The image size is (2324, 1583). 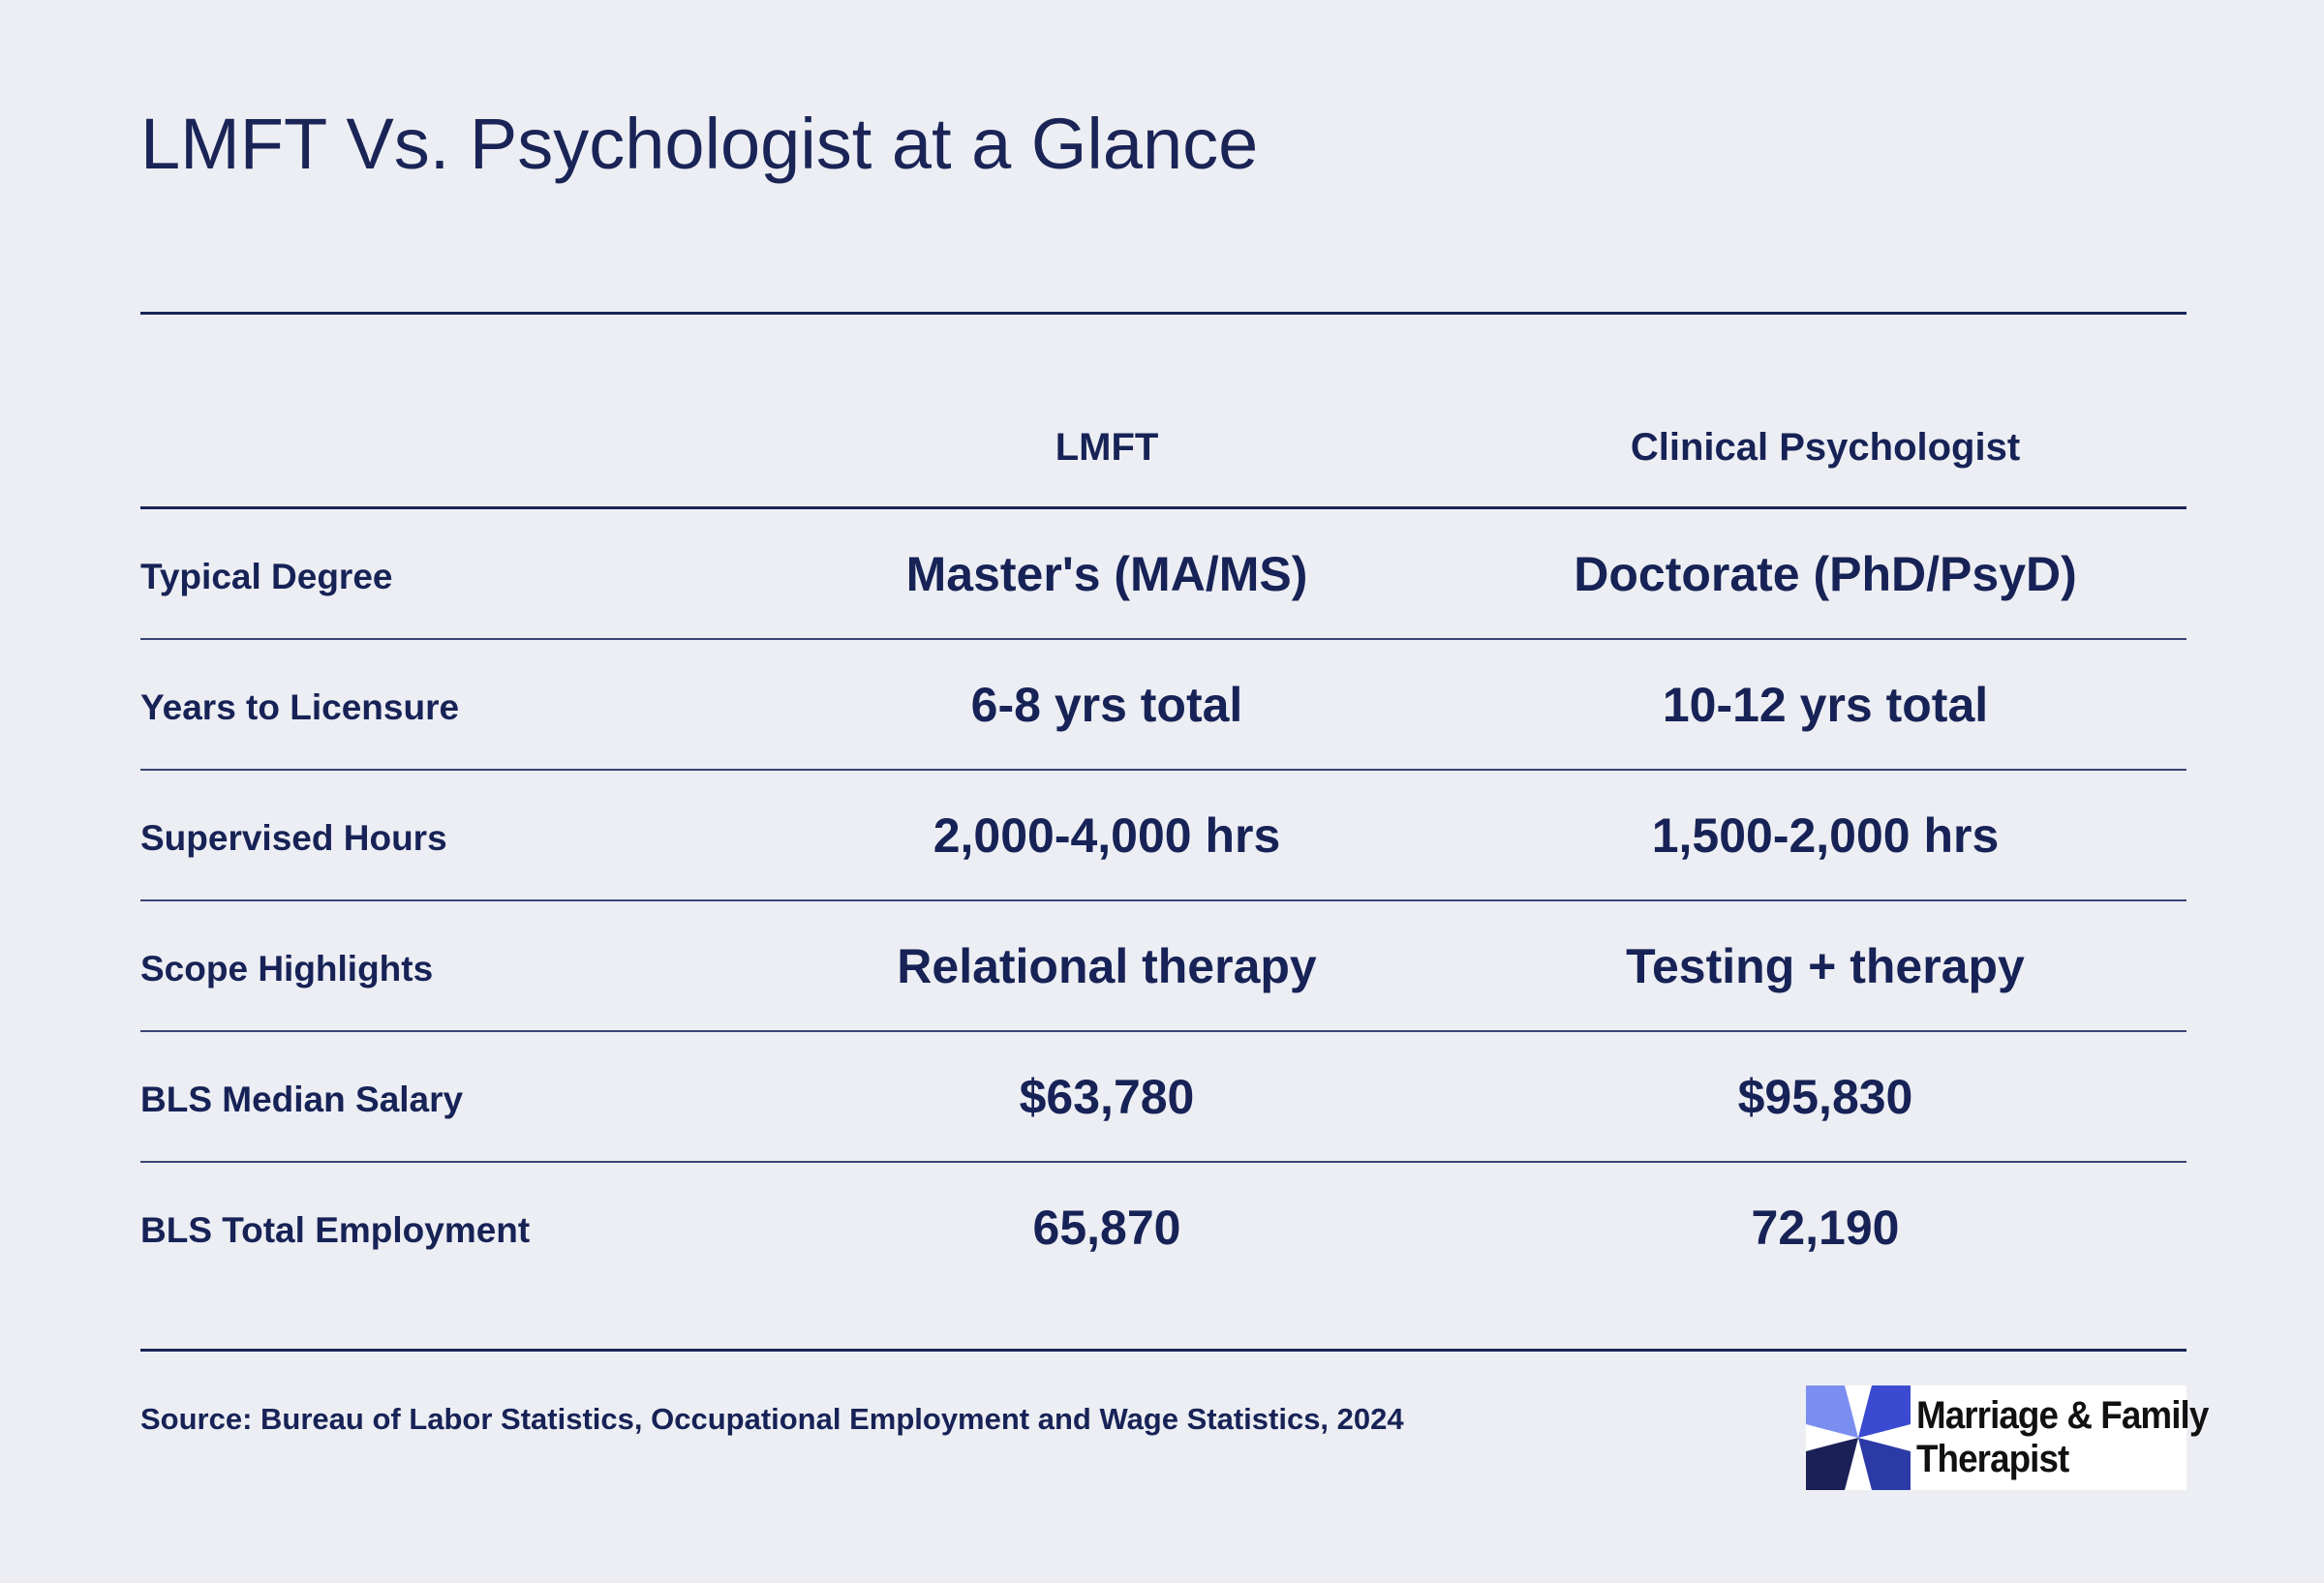 I want to click on value-lmft-typical-degree: Master's (MA/MS), so click(x=1106, y=574).